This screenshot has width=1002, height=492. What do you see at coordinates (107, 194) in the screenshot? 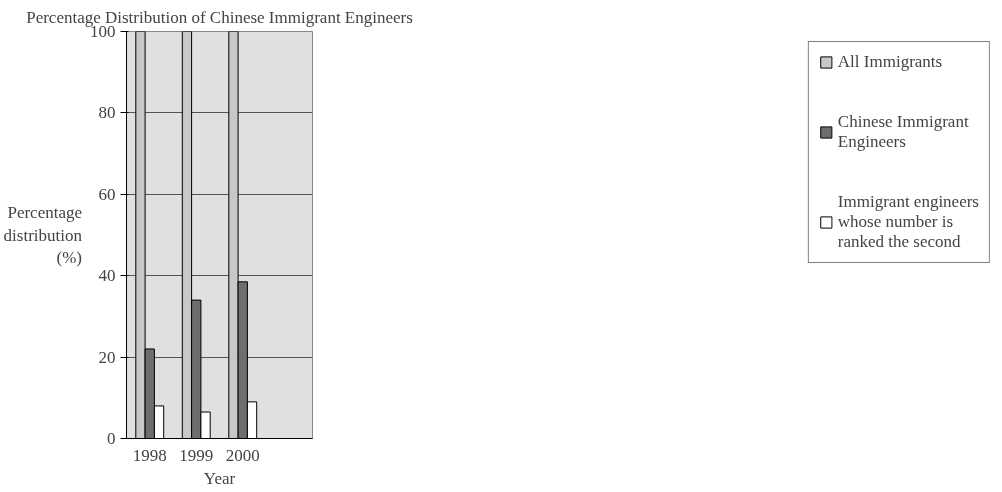
I see `y-tick-label: 60` at bounding box center [107, 194].